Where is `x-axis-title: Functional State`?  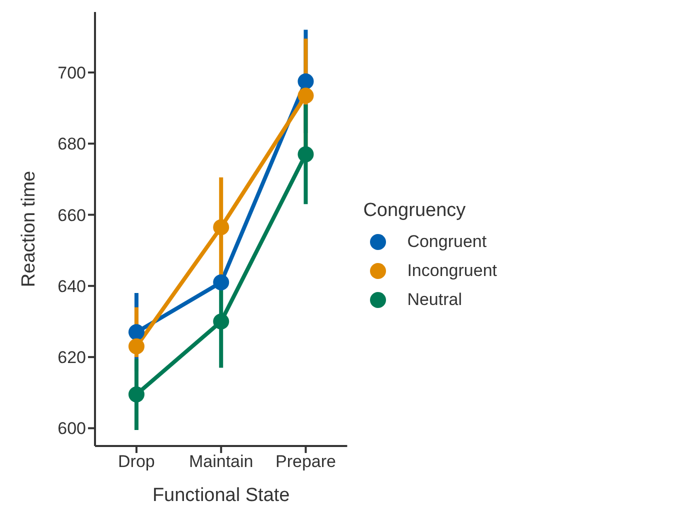 x-axis-title: Functional State is located at coordinates (221, 495).